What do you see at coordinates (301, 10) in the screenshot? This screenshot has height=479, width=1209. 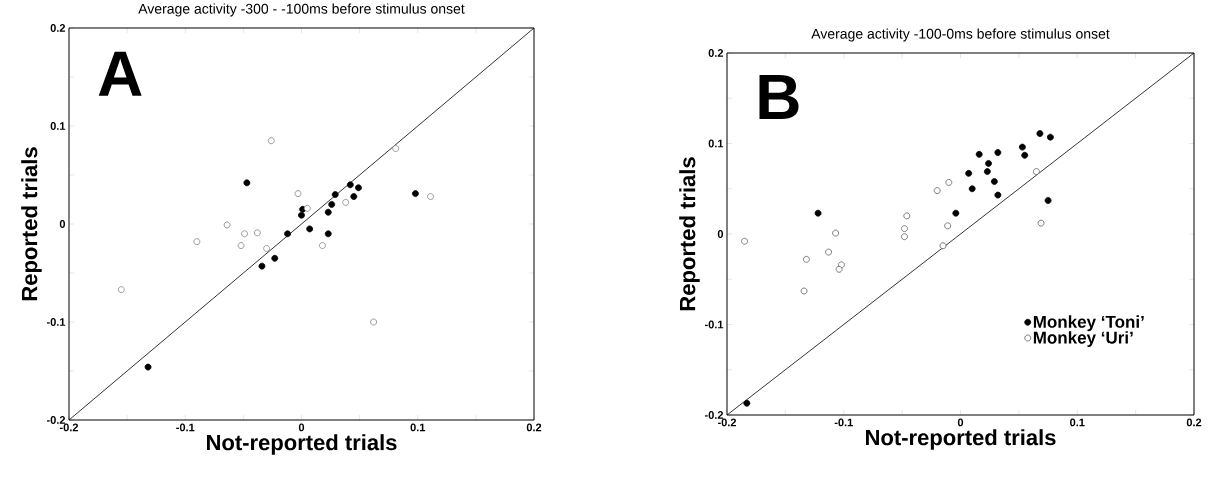 I see `chart-title: Average activity -300 - -100ms before stimulus onset` at bounding box center [301, 10].